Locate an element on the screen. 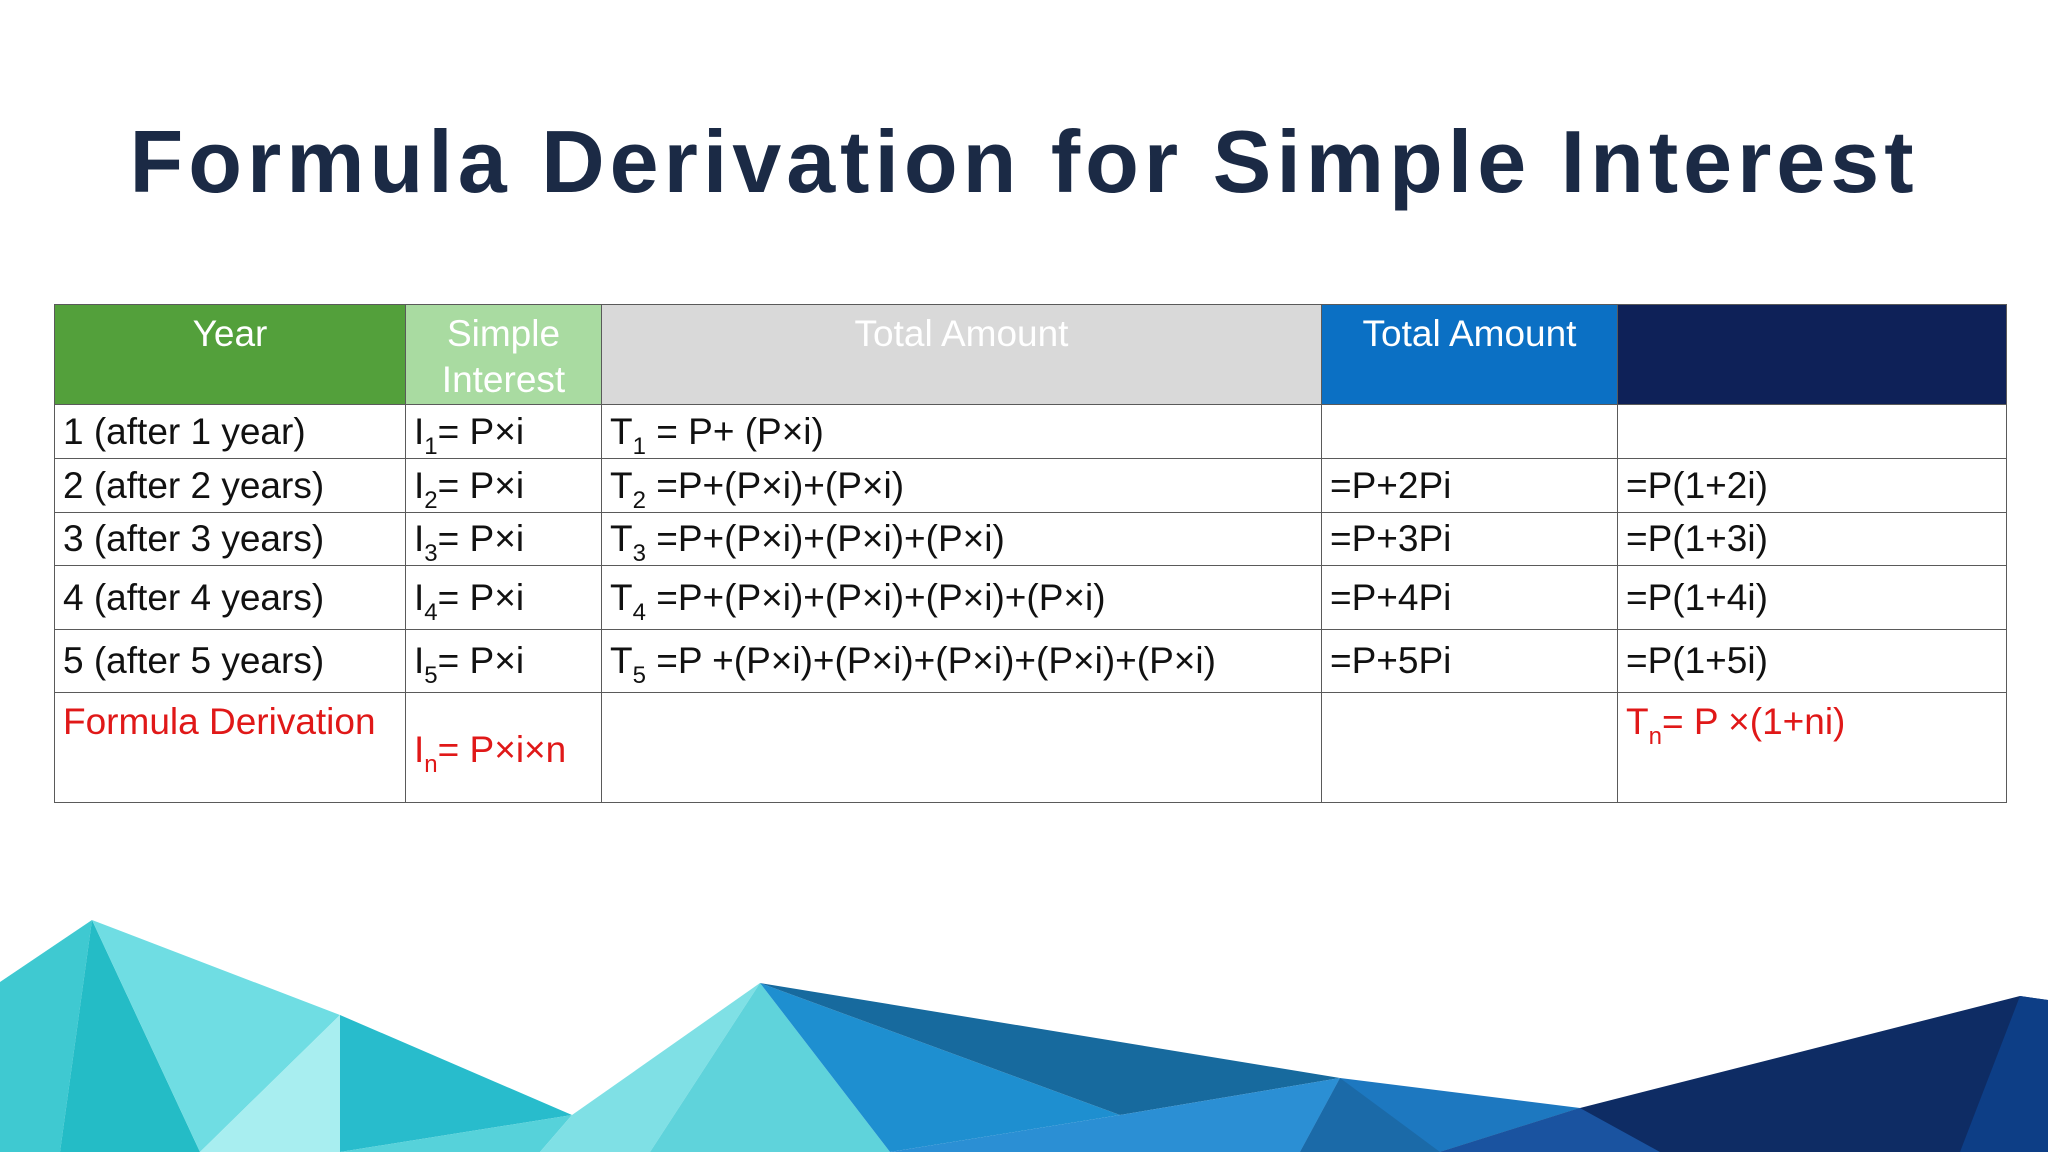 Image resolution: width=2048 pixels, height=1152 pixels. cell-simple-interest: I2= P×i is located at coordinates (503, 485).